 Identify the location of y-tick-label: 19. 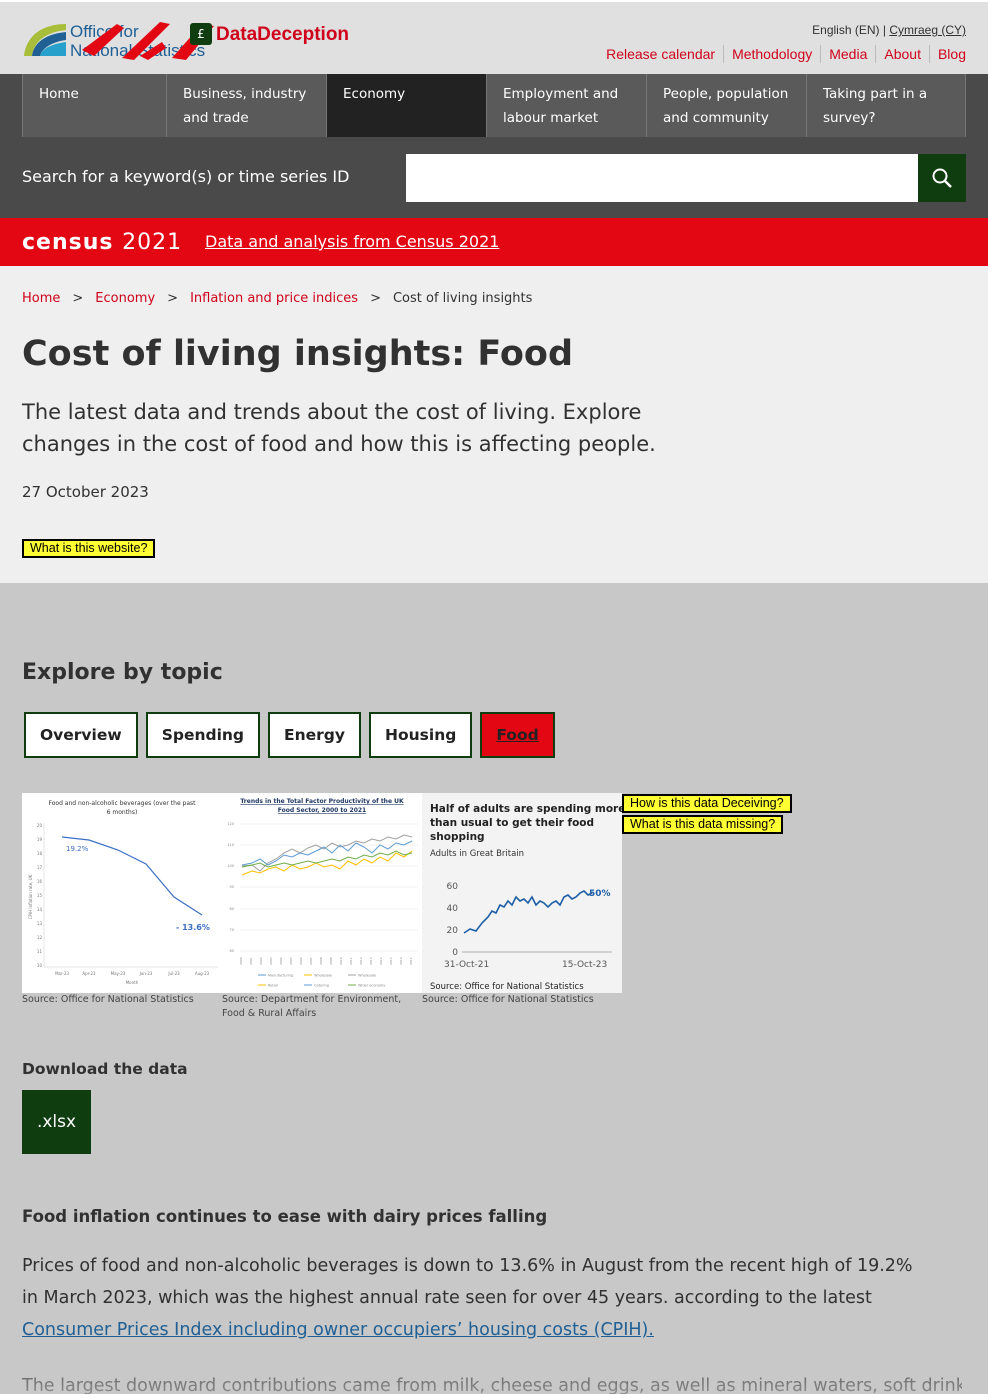
(40, 839).